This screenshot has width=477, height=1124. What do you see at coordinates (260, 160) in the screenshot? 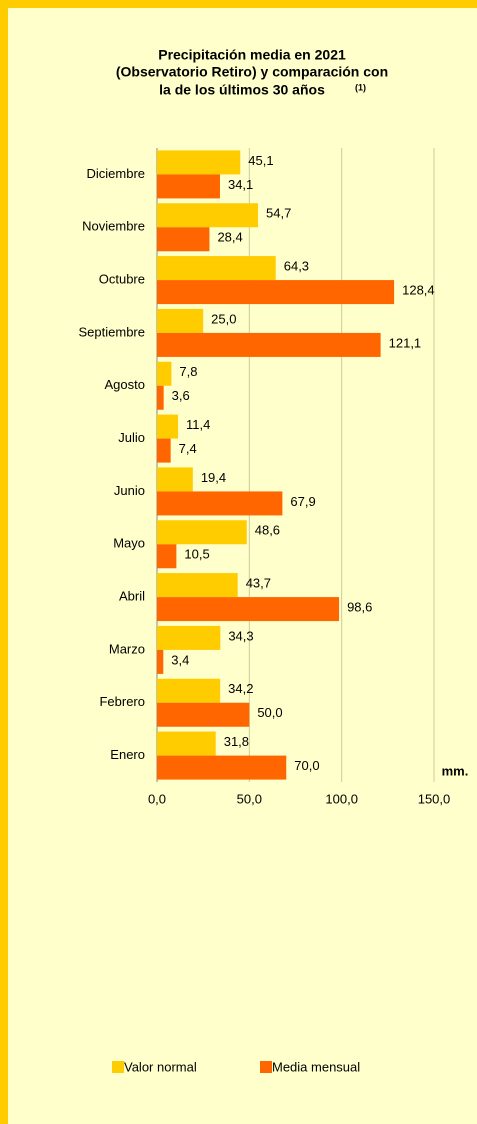
I see `value-label: 45,1` at bounding box center [260, 160].